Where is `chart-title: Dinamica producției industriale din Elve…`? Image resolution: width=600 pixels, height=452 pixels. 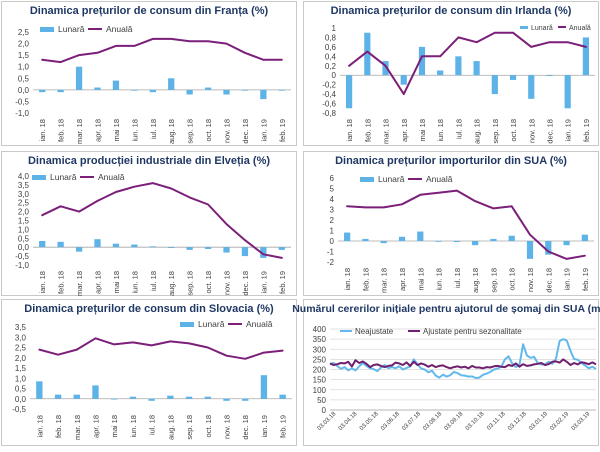
chart-title: Dinamica producției industriale din Elve… is located at coordinates (149, 161).